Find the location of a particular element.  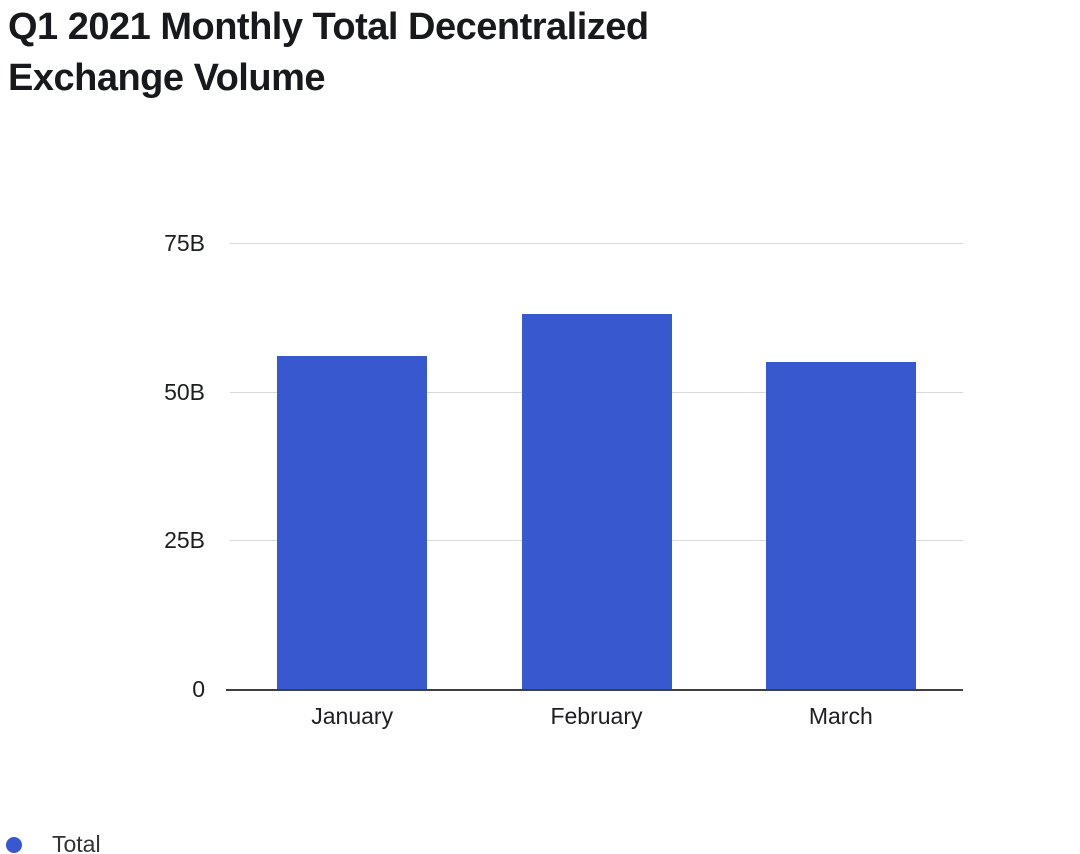

legend-label: Total is located at coordinates (76, 842).